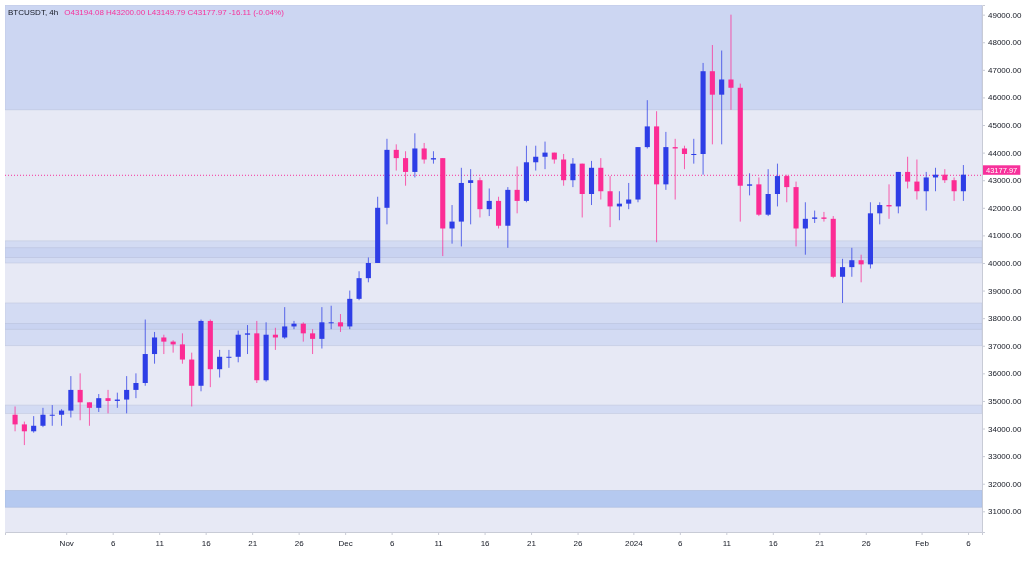  What do you see at coordinates (1005, 236) in the screenshot?
I see `y-tick-label: 41000.00` at bounding box center [1005, 236].